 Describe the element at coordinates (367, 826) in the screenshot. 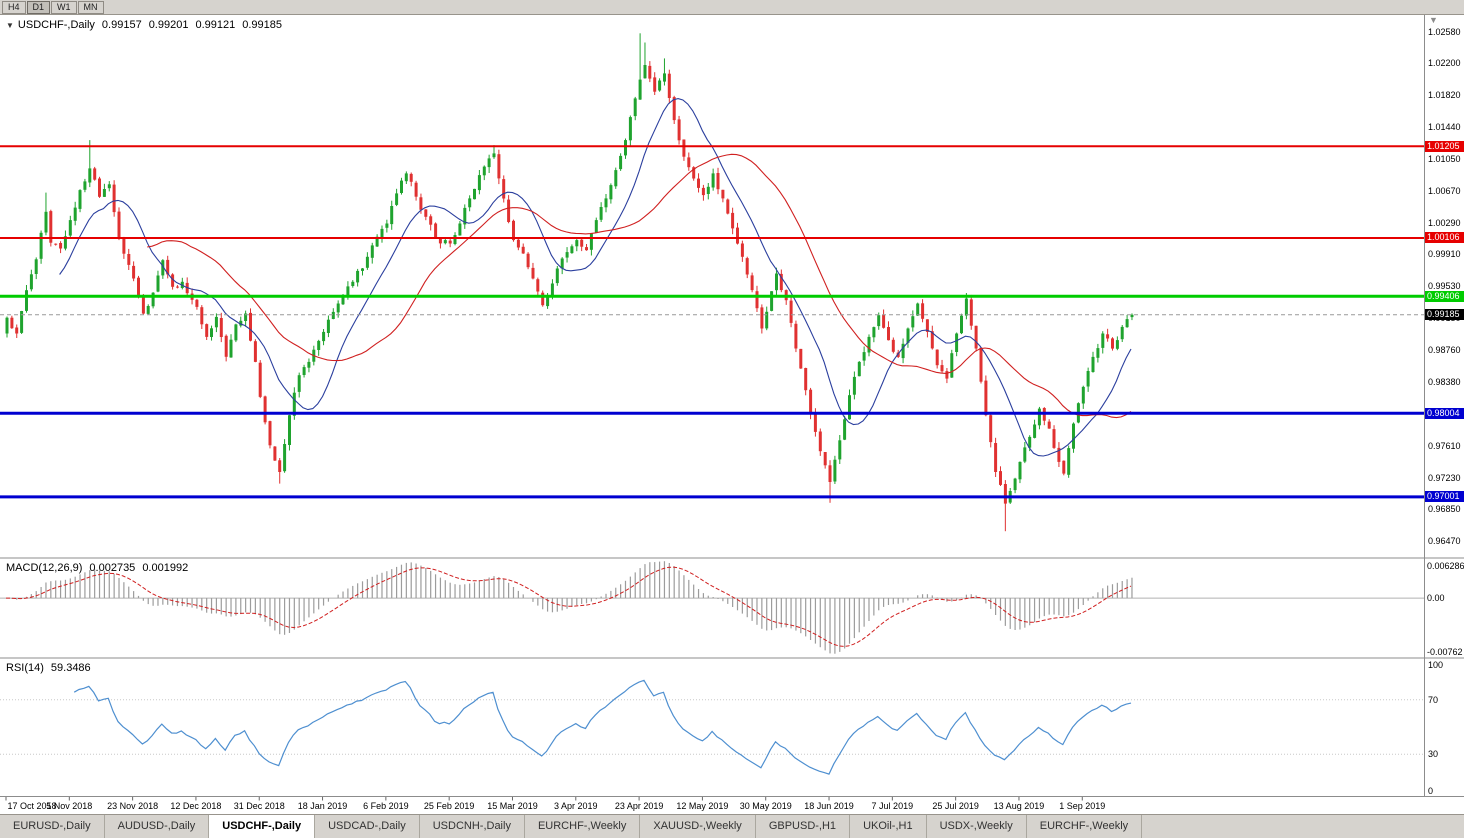

I see `chart-tab-3: USDCAD-,Daily` at that location.